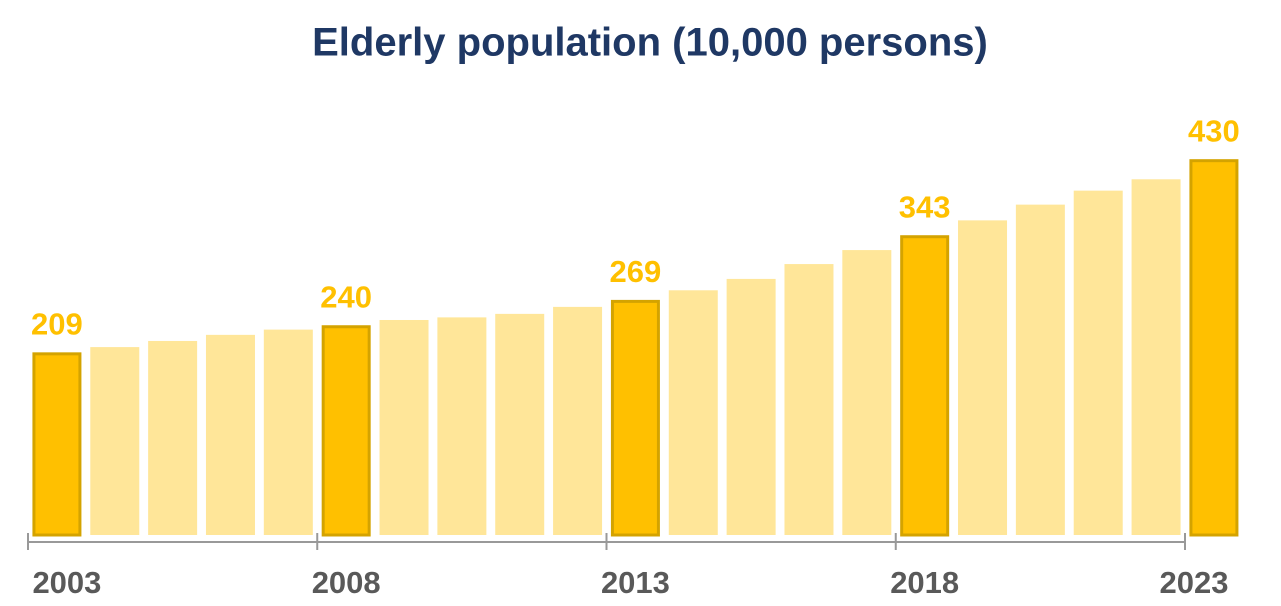  What do you see at coordinates (346, 296) in the screenshot?
I see `value-label: 240` at bounding box center [346, 296].